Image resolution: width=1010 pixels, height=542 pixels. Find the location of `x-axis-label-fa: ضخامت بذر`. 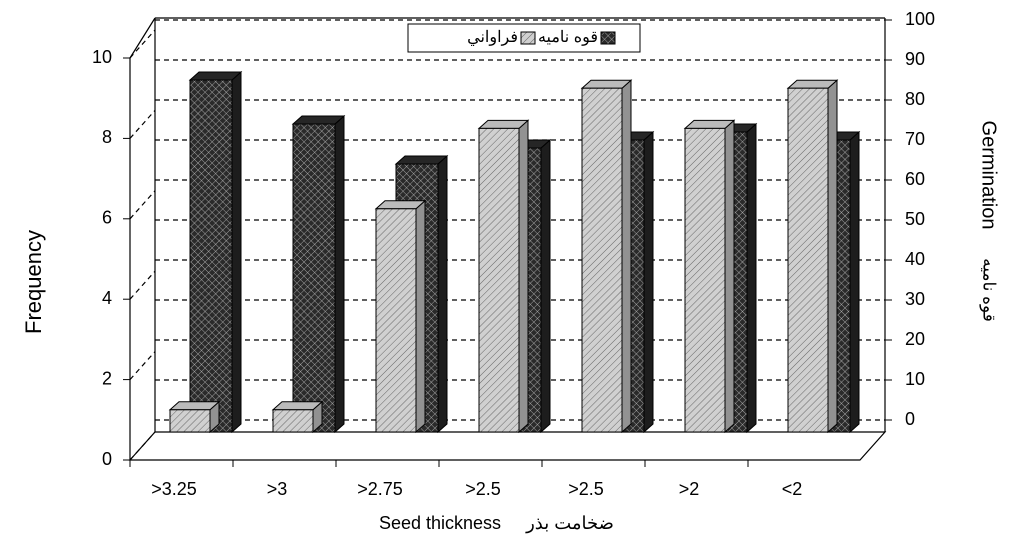

x-axis-label-fa: ضخامت بذر is located at coordinates (569, 523).